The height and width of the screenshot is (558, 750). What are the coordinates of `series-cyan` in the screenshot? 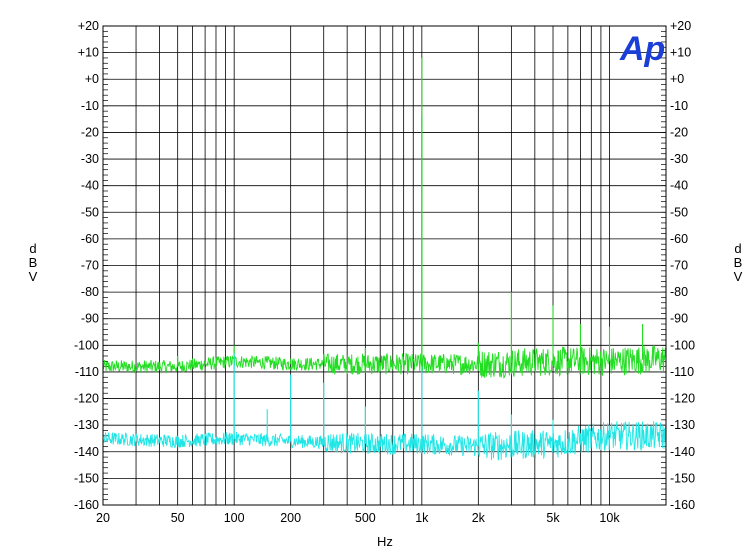 It's located at (384, 407).